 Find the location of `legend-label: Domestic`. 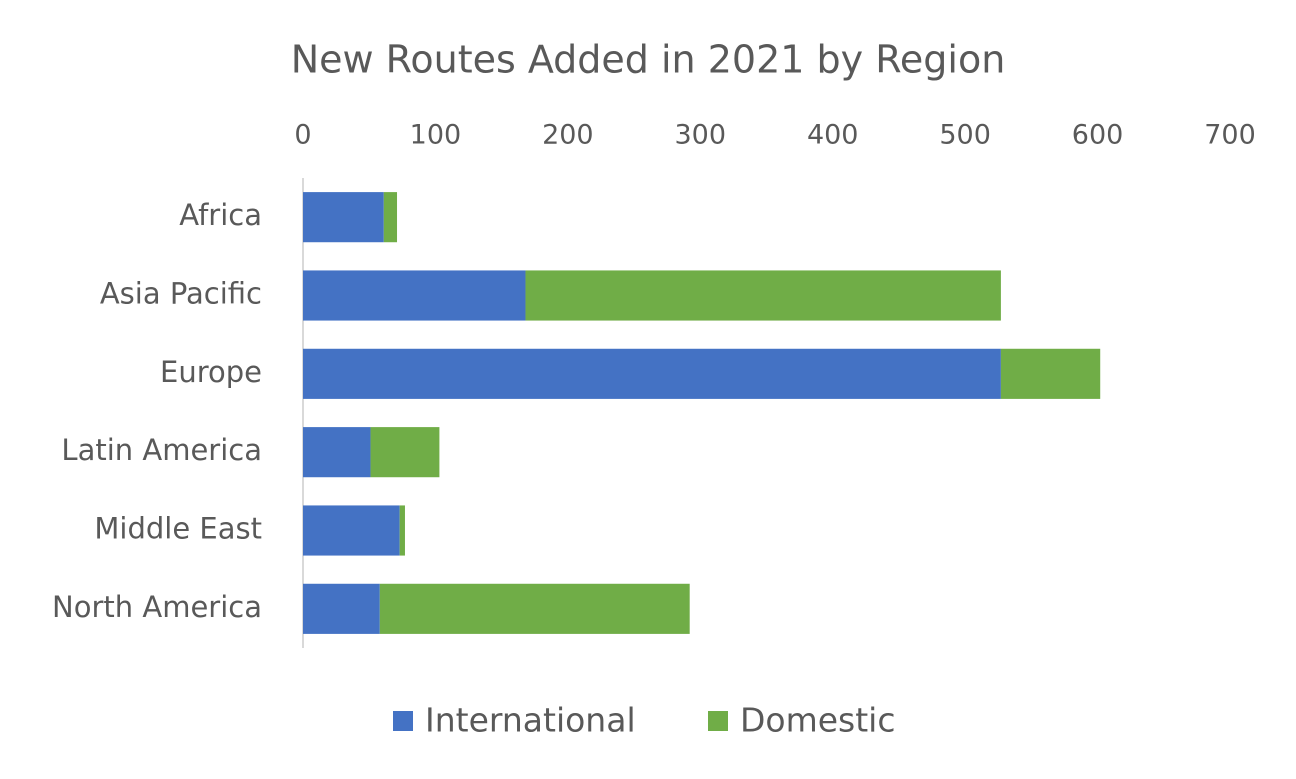

legend-label: Domestic is located at coordinates (818, 720).